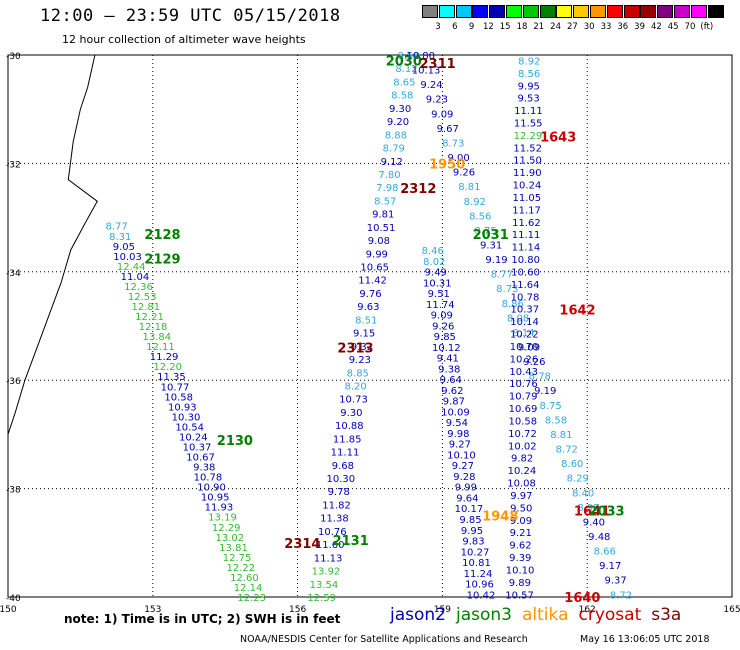 This screenshot has width=740, height=650. I want to click on wave-height-value: 13.02, so click(229, 538).